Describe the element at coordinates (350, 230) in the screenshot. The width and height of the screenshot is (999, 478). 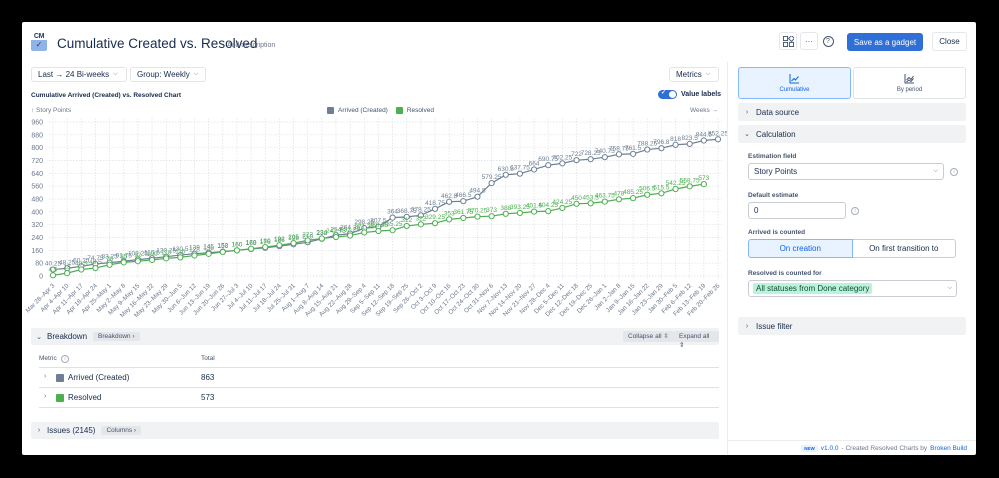
I see `svg-text: 252.25` at that location.